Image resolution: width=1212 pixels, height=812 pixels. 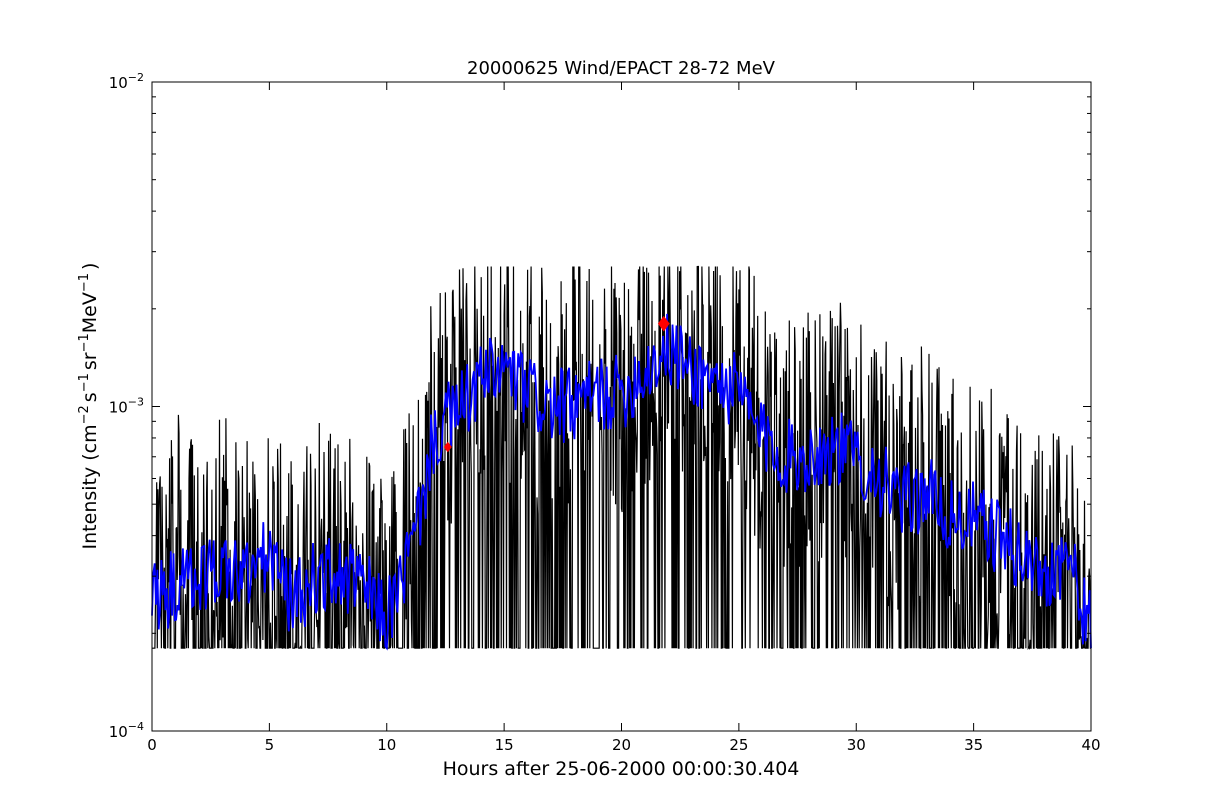 What do you see at coordinates (270, 745) in the screenshot?
I see `x-tick-label: 5` at bounding box center [270, 745].